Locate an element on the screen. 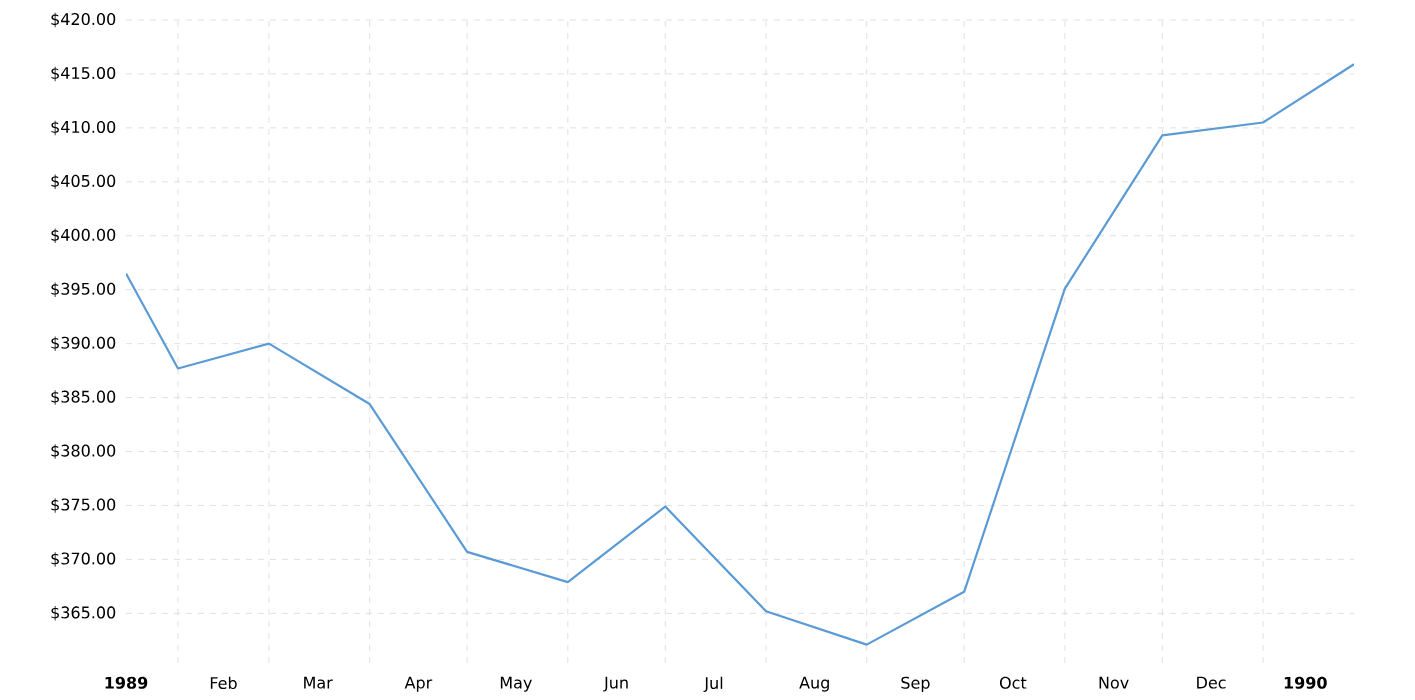 This screenshot has width=1415, height=700. x-tick-label: Nov is located at coordinates (1114, 682).